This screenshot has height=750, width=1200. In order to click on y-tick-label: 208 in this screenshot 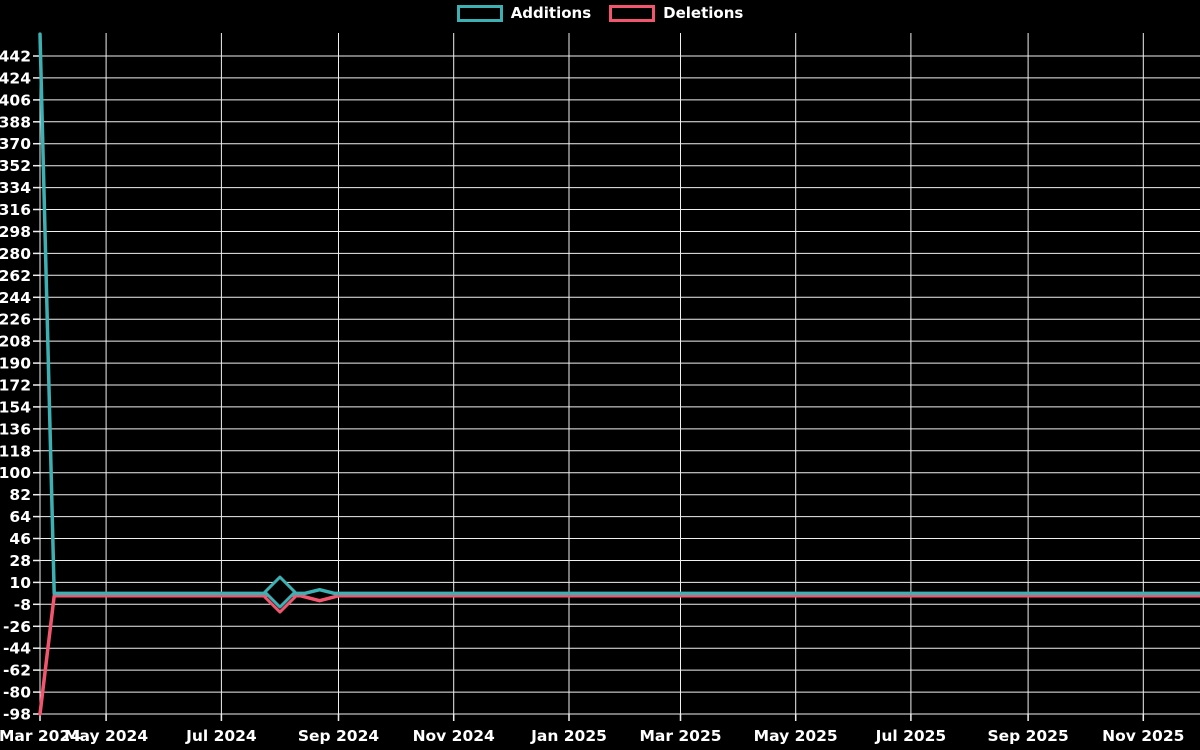, I will do `click(15, 342)`.